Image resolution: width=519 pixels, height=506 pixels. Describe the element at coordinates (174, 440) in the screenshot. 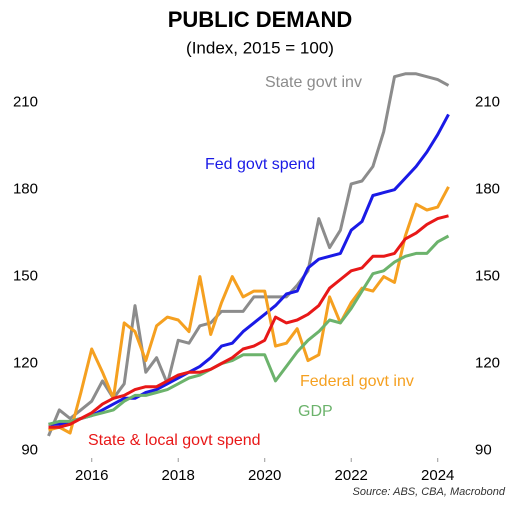

I see `series-label: State & local govt spend` at that location.